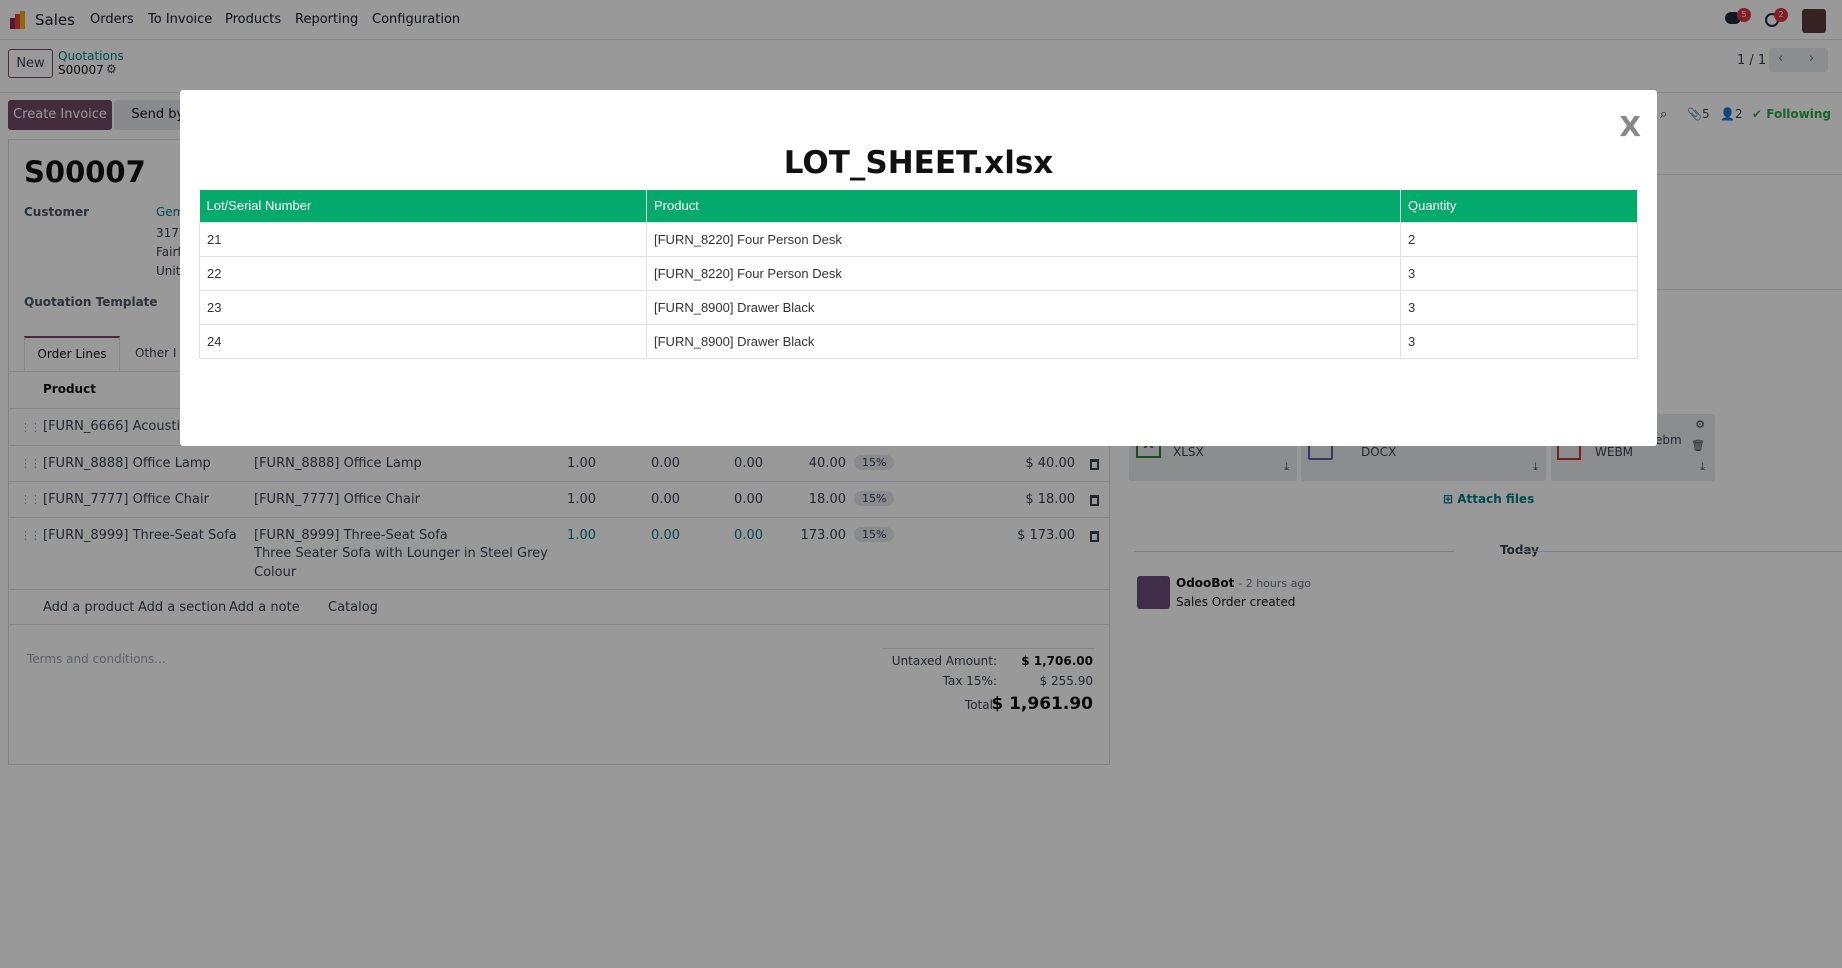  I want to click on search-icon: ⌕, so click(1664, 114).